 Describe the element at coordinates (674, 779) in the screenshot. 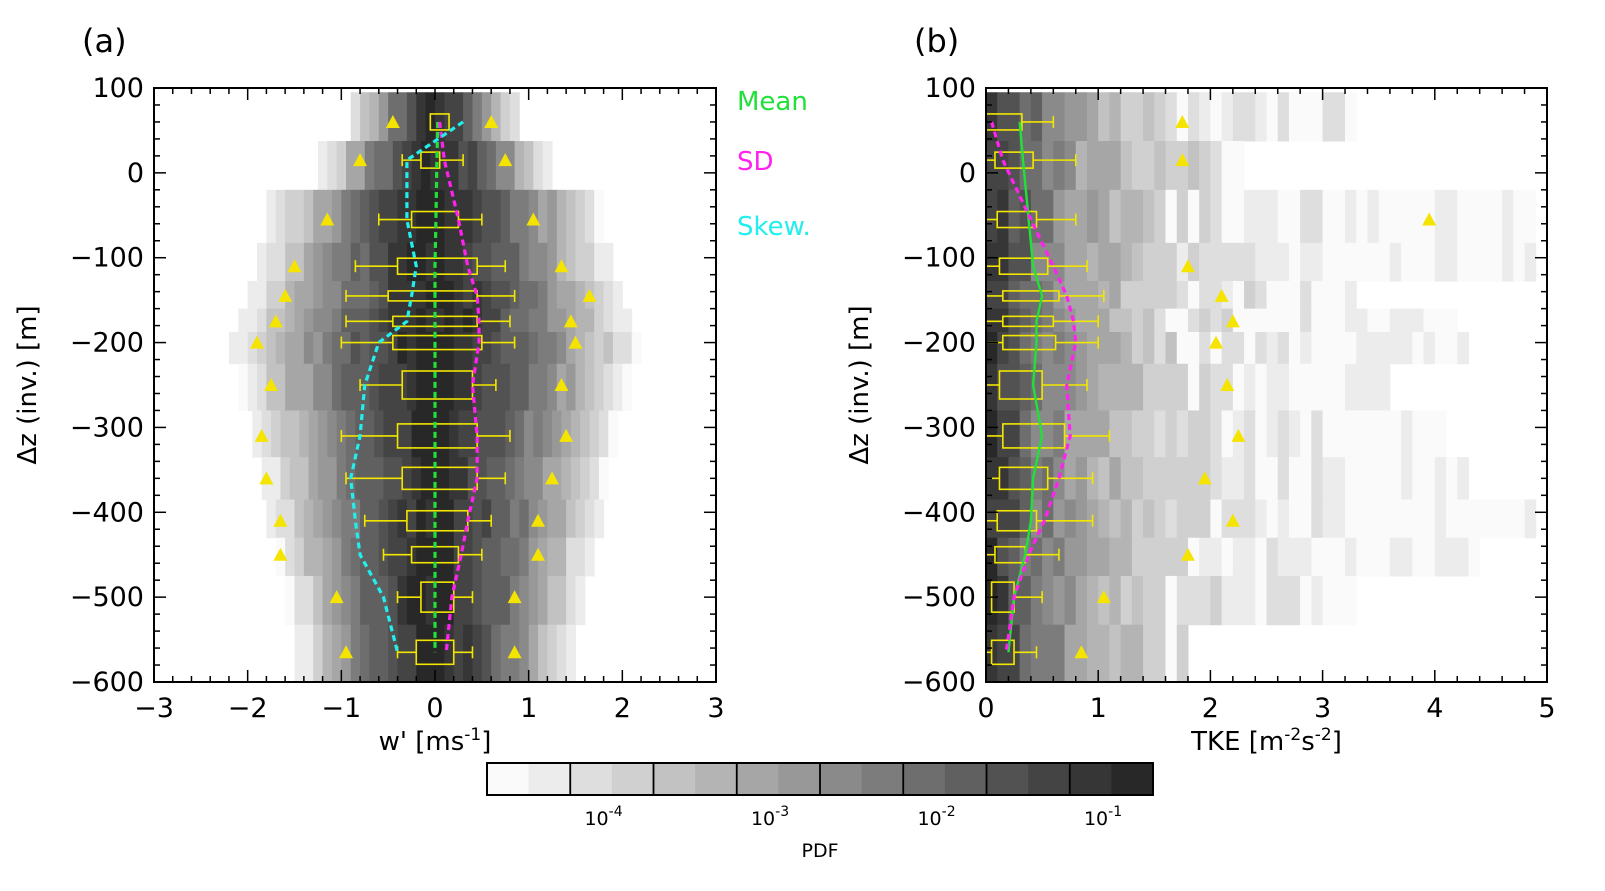

I see `colorbar-swatch` at that location.